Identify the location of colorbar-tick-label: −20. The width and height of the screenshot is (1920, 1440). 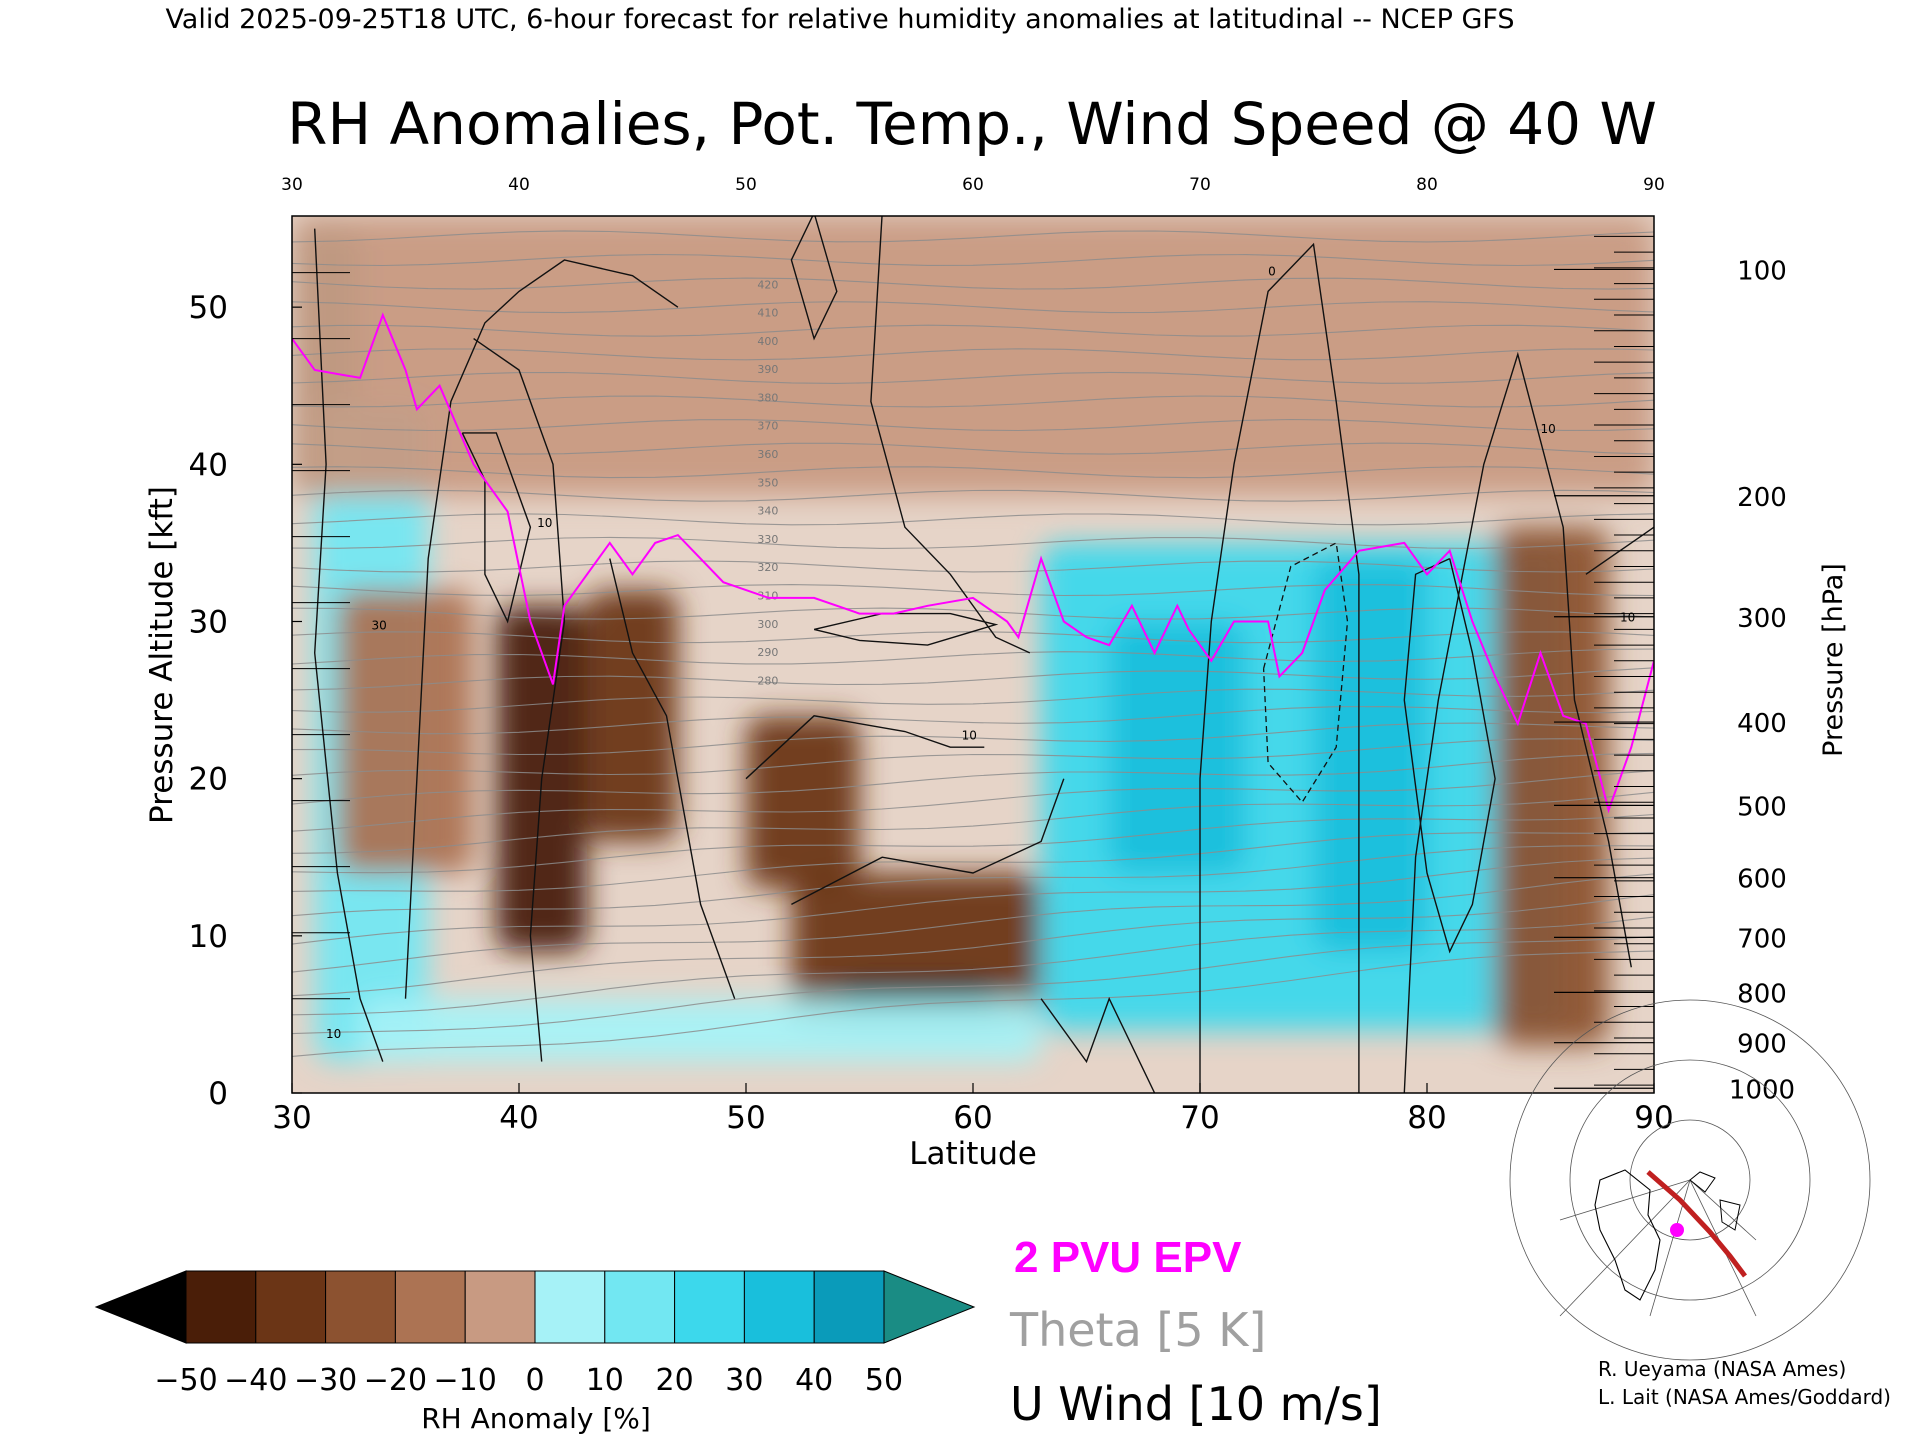
(395, 1380).